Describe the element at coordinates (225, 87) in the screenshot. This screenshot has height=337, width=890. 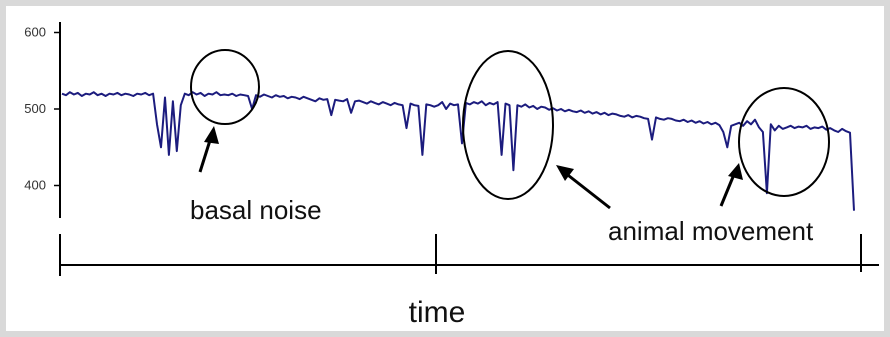
I see `basal-noise-circle` at that location.